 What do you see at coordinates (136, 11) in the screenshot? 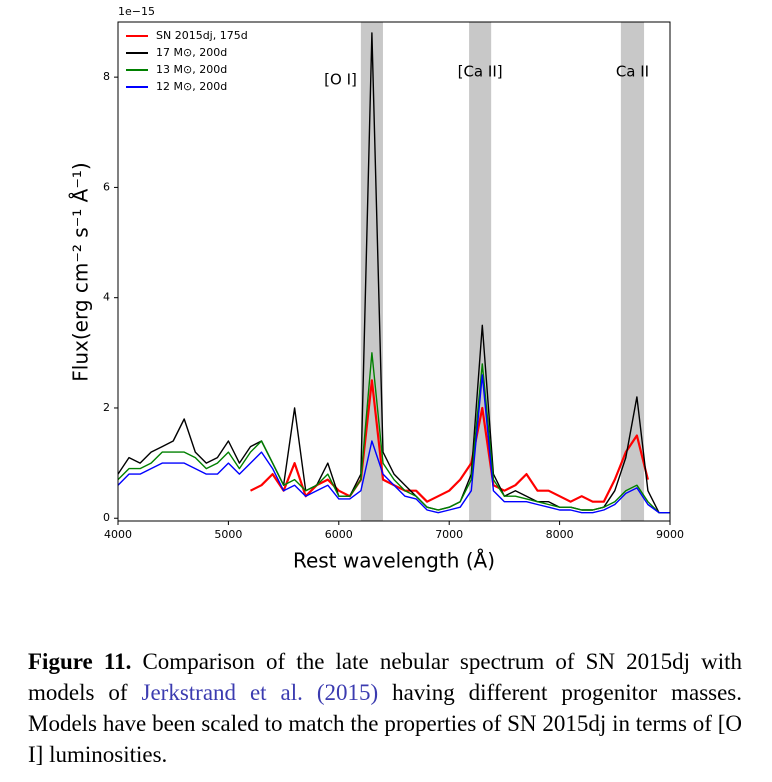
I see `y-offset-label: 1e−15` at bounding box center [136, 11].